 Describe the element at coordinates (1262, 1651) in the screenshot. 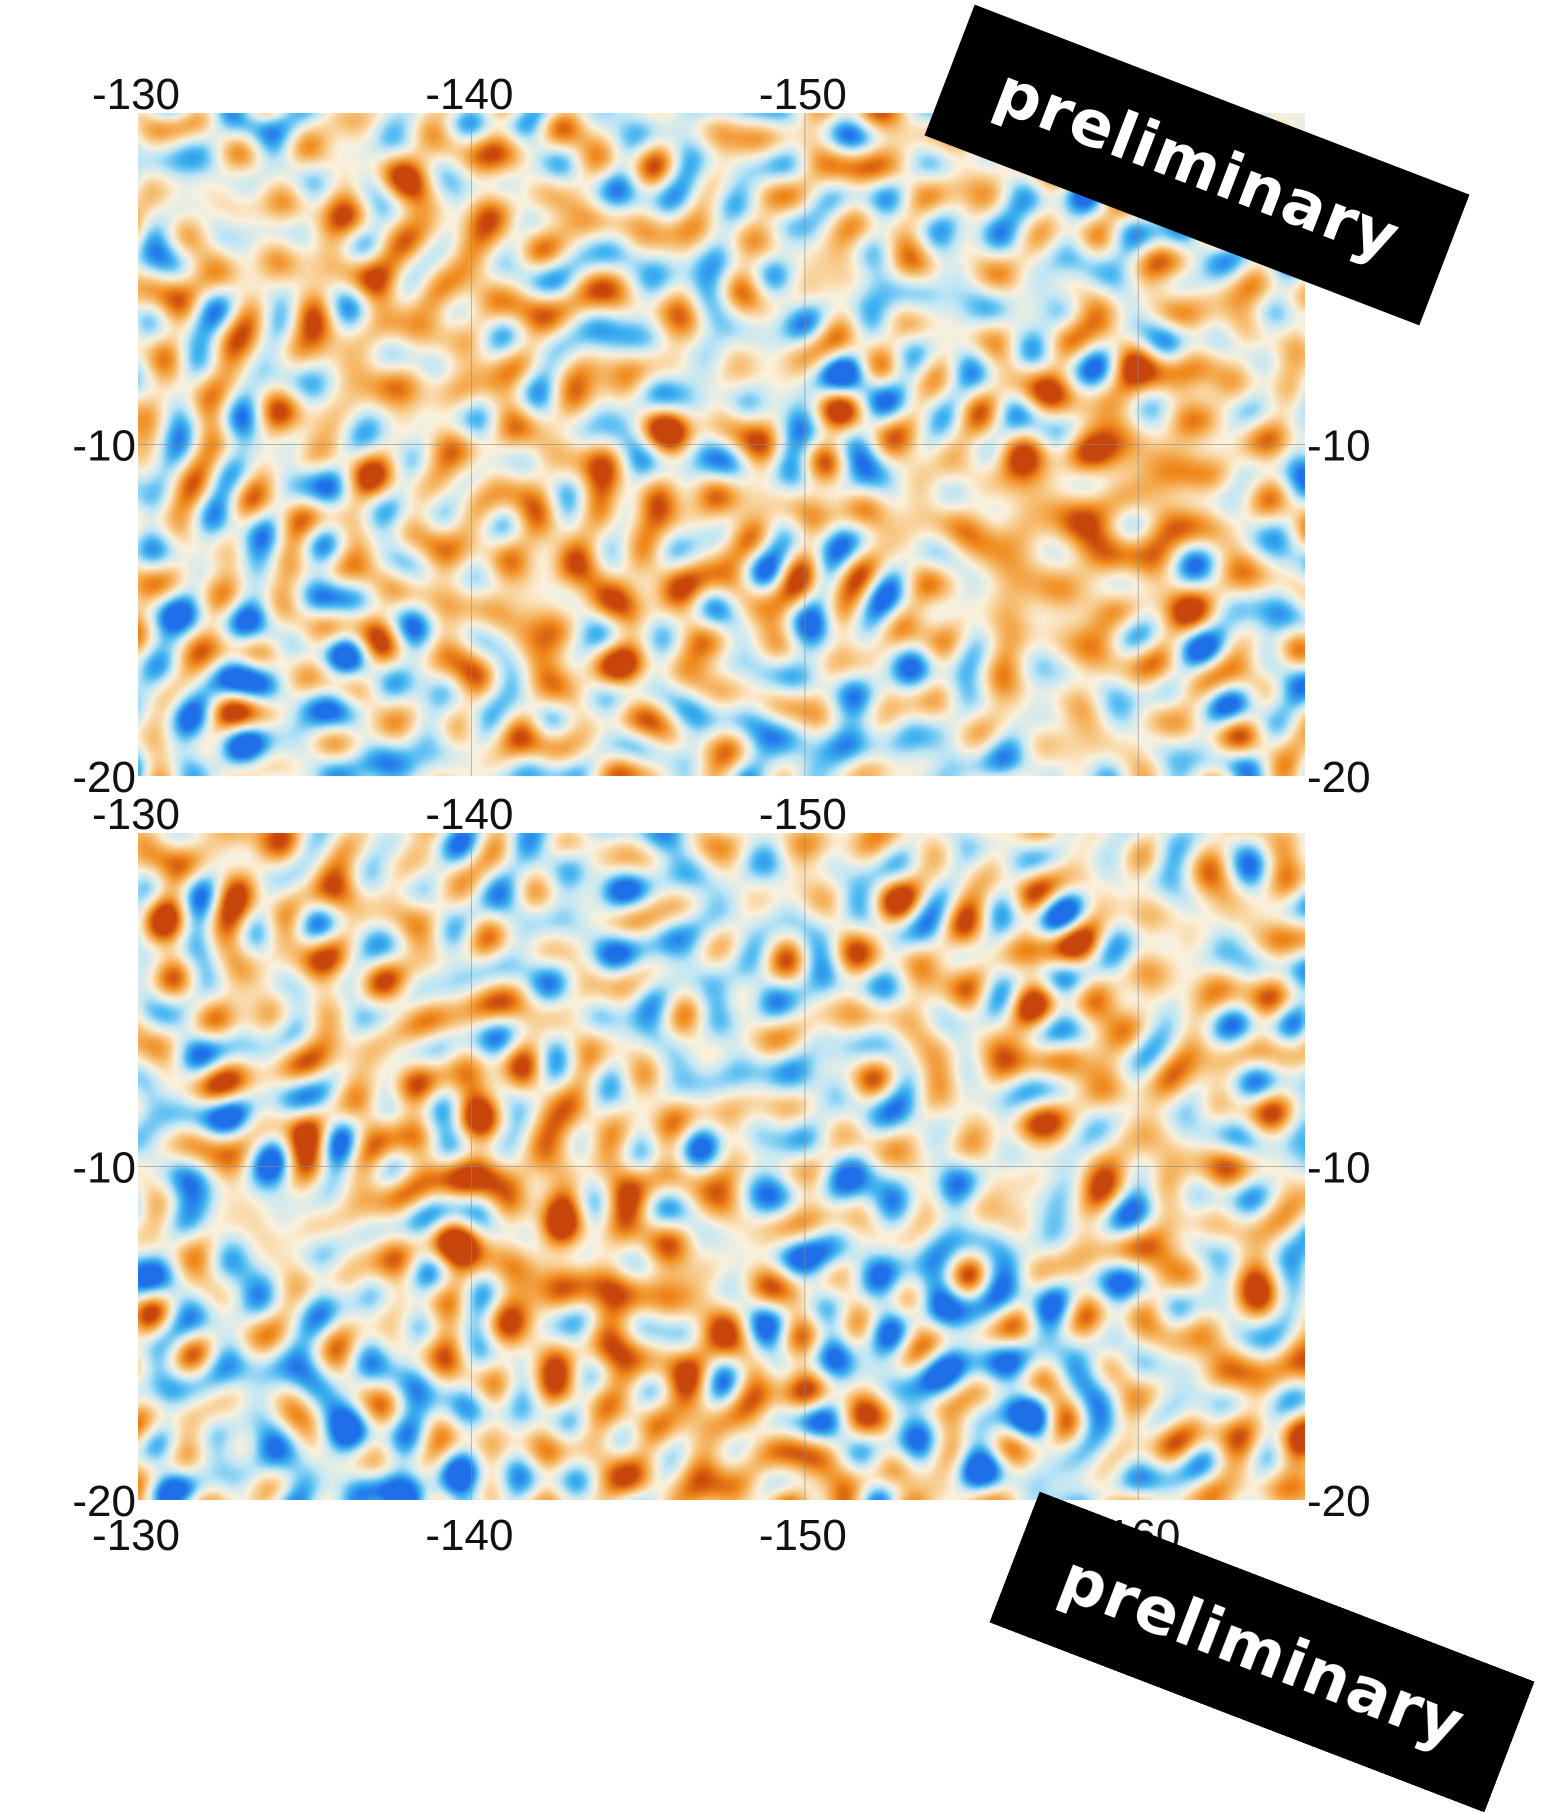

I see `preliminary-stamp-bottom: preliminary` at that location.